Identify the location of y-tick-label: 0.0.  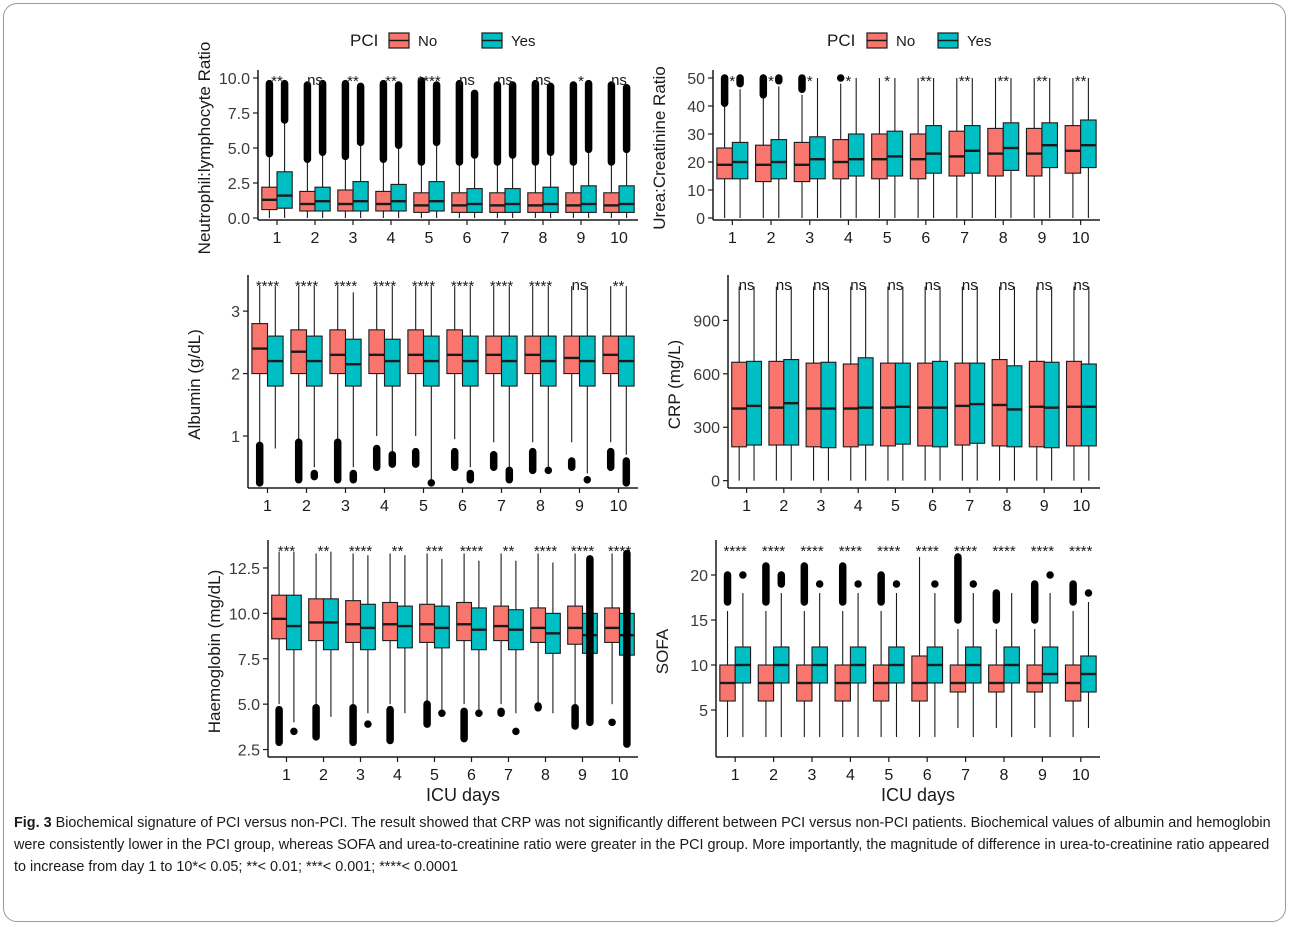
(239, 219).